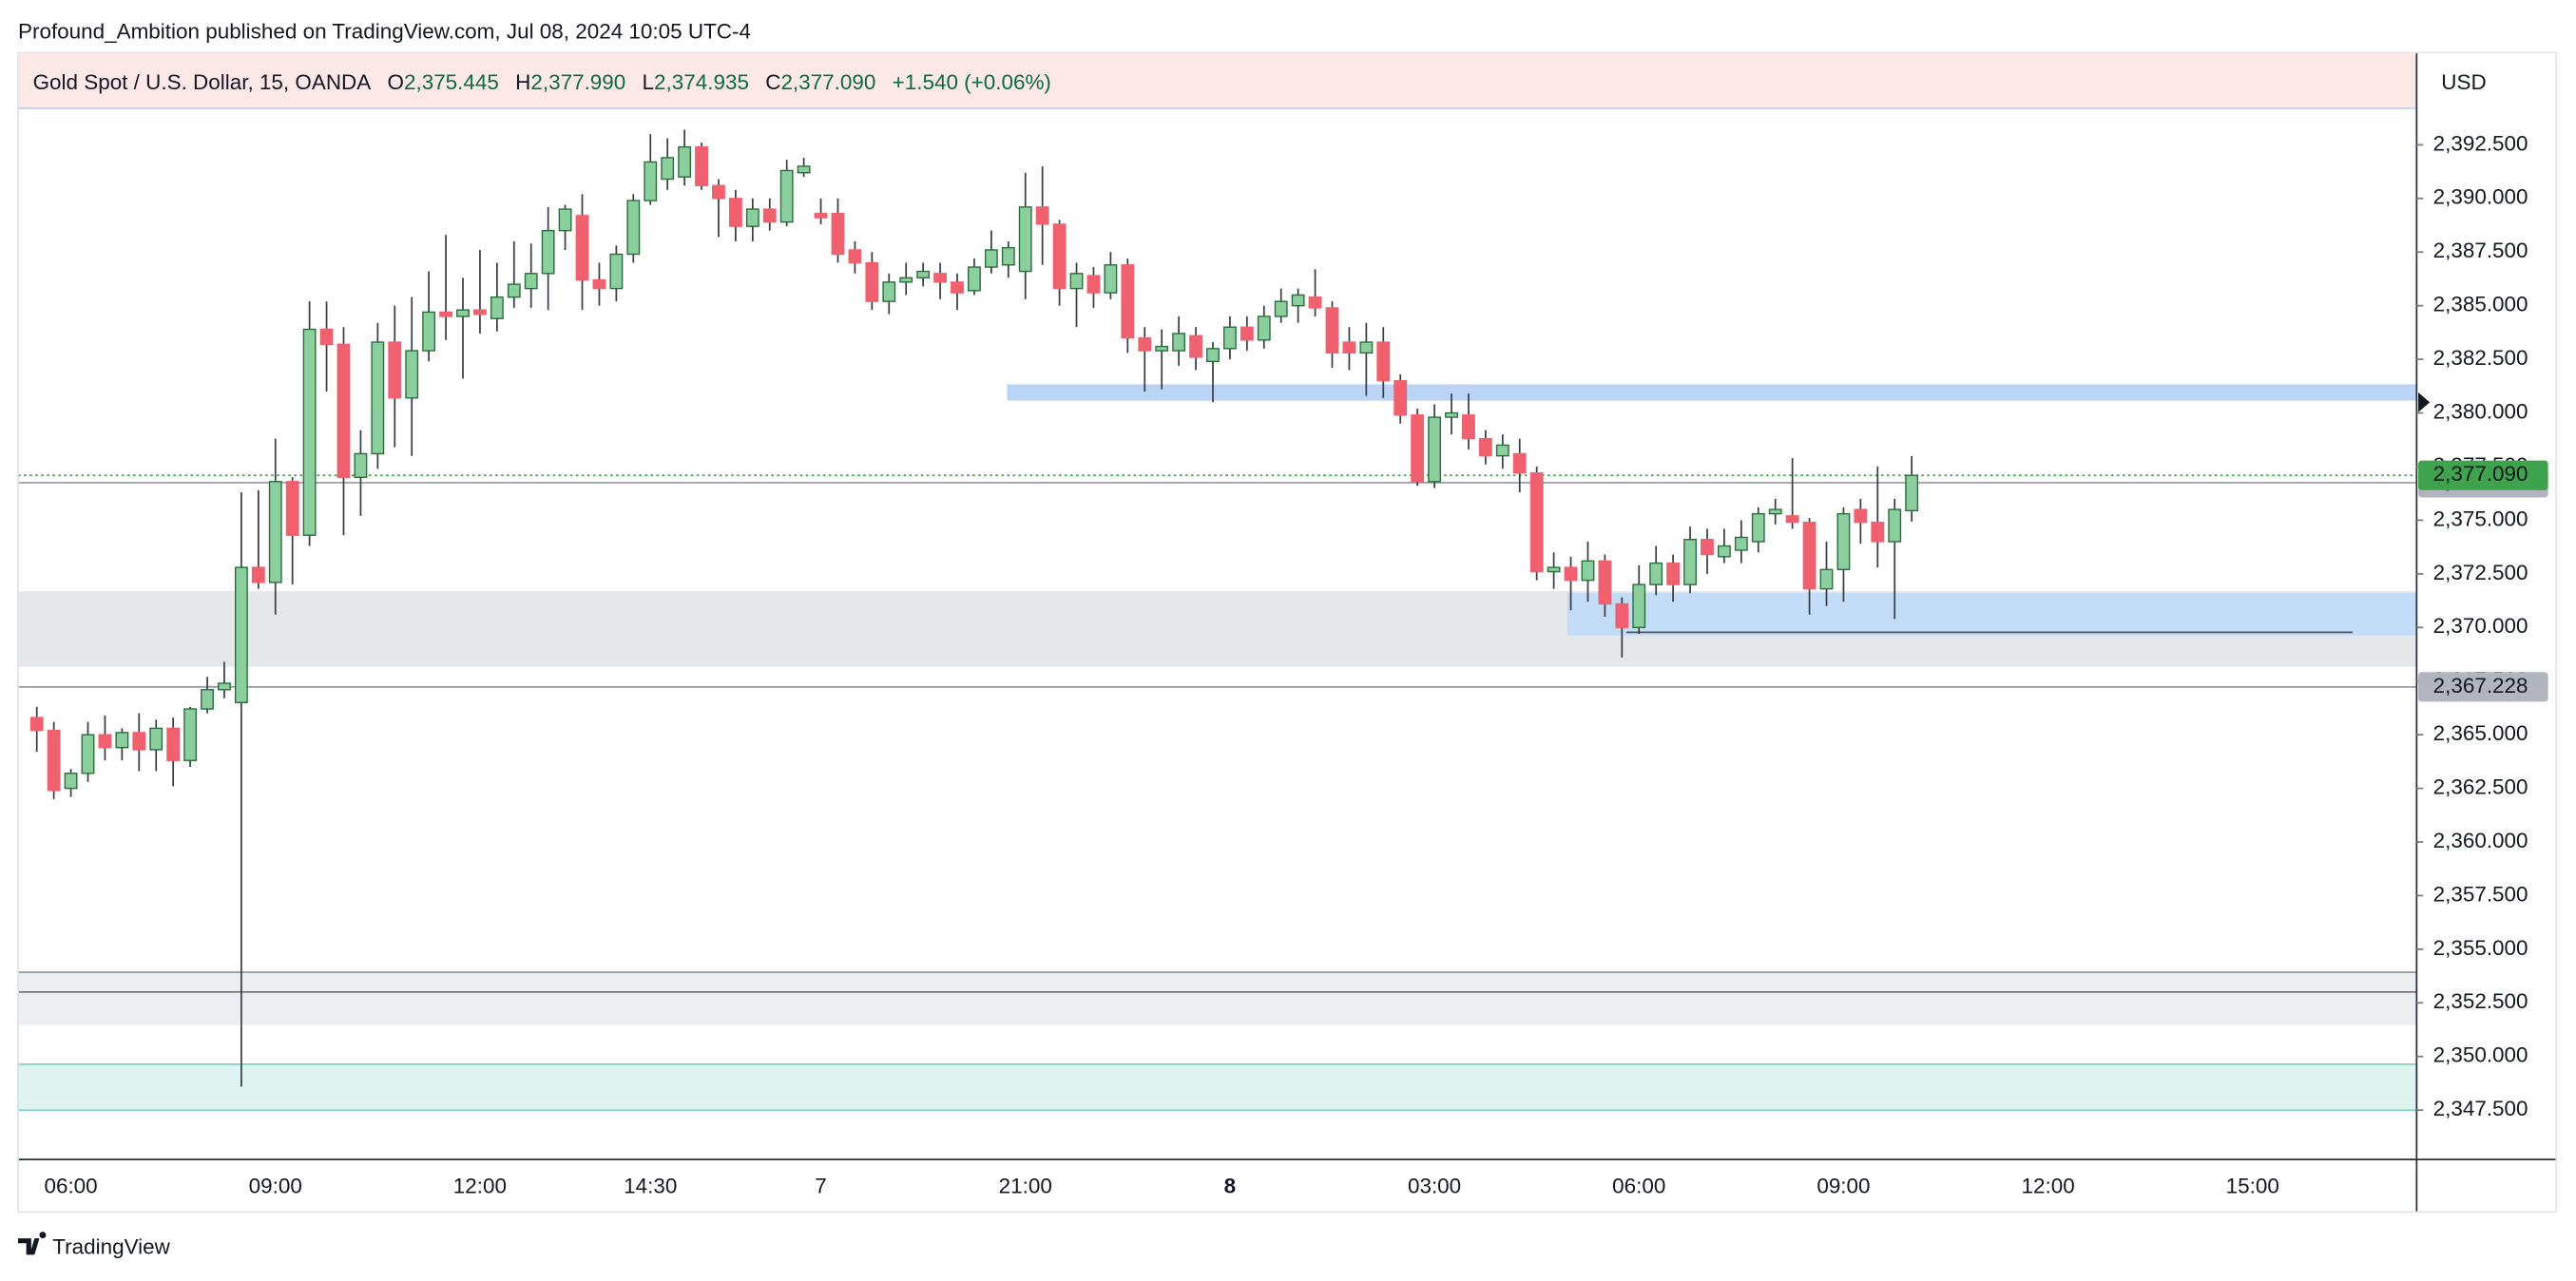  Describe the element at coordinates (651, 1185) in the screenshot. I see `x-tick-label: 14:30` at that location.